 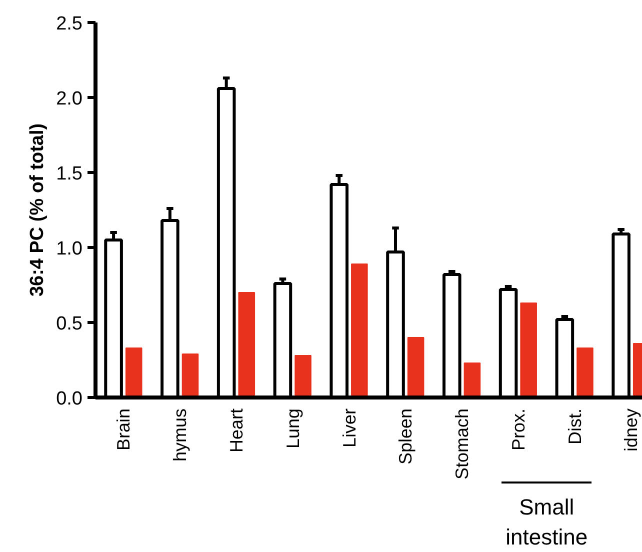 What do you see at coordinates (69, 399) in the screenshot?
I see `y-tick-label: 0.0` at bounding box center [69, 399].